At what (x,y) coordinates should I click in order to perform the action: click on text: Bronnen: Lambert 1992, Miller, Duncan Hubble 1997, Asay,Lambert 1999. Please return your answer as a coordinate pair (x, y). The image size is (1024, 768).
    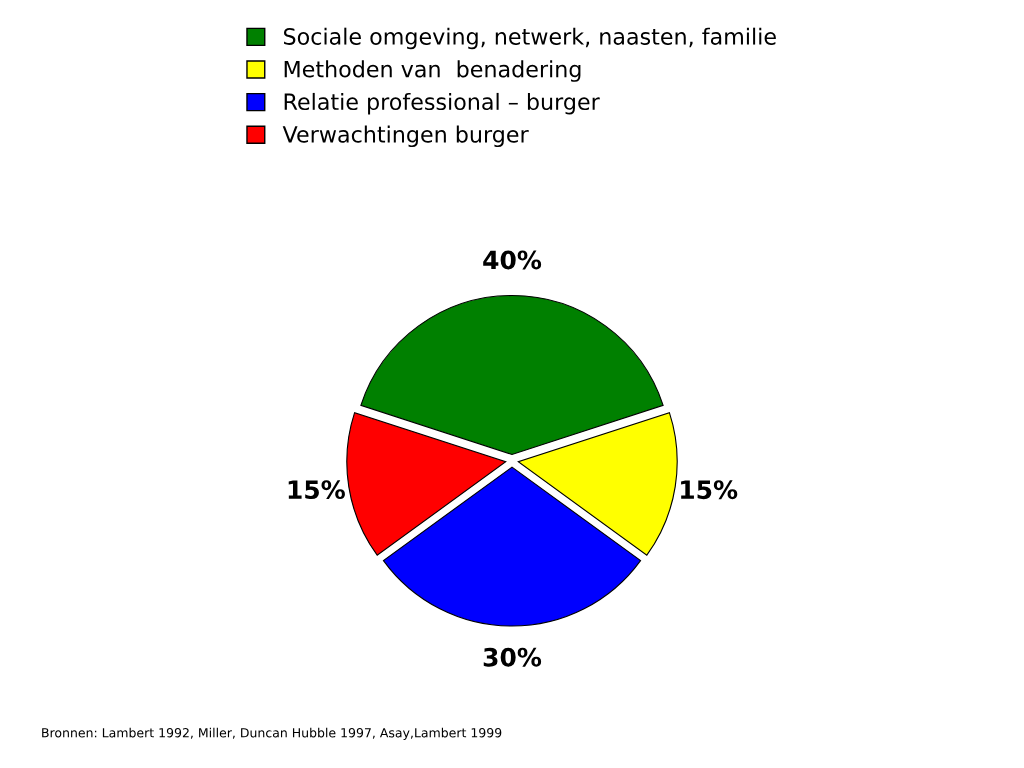
    Looking at the image, I should click on (272, 733).